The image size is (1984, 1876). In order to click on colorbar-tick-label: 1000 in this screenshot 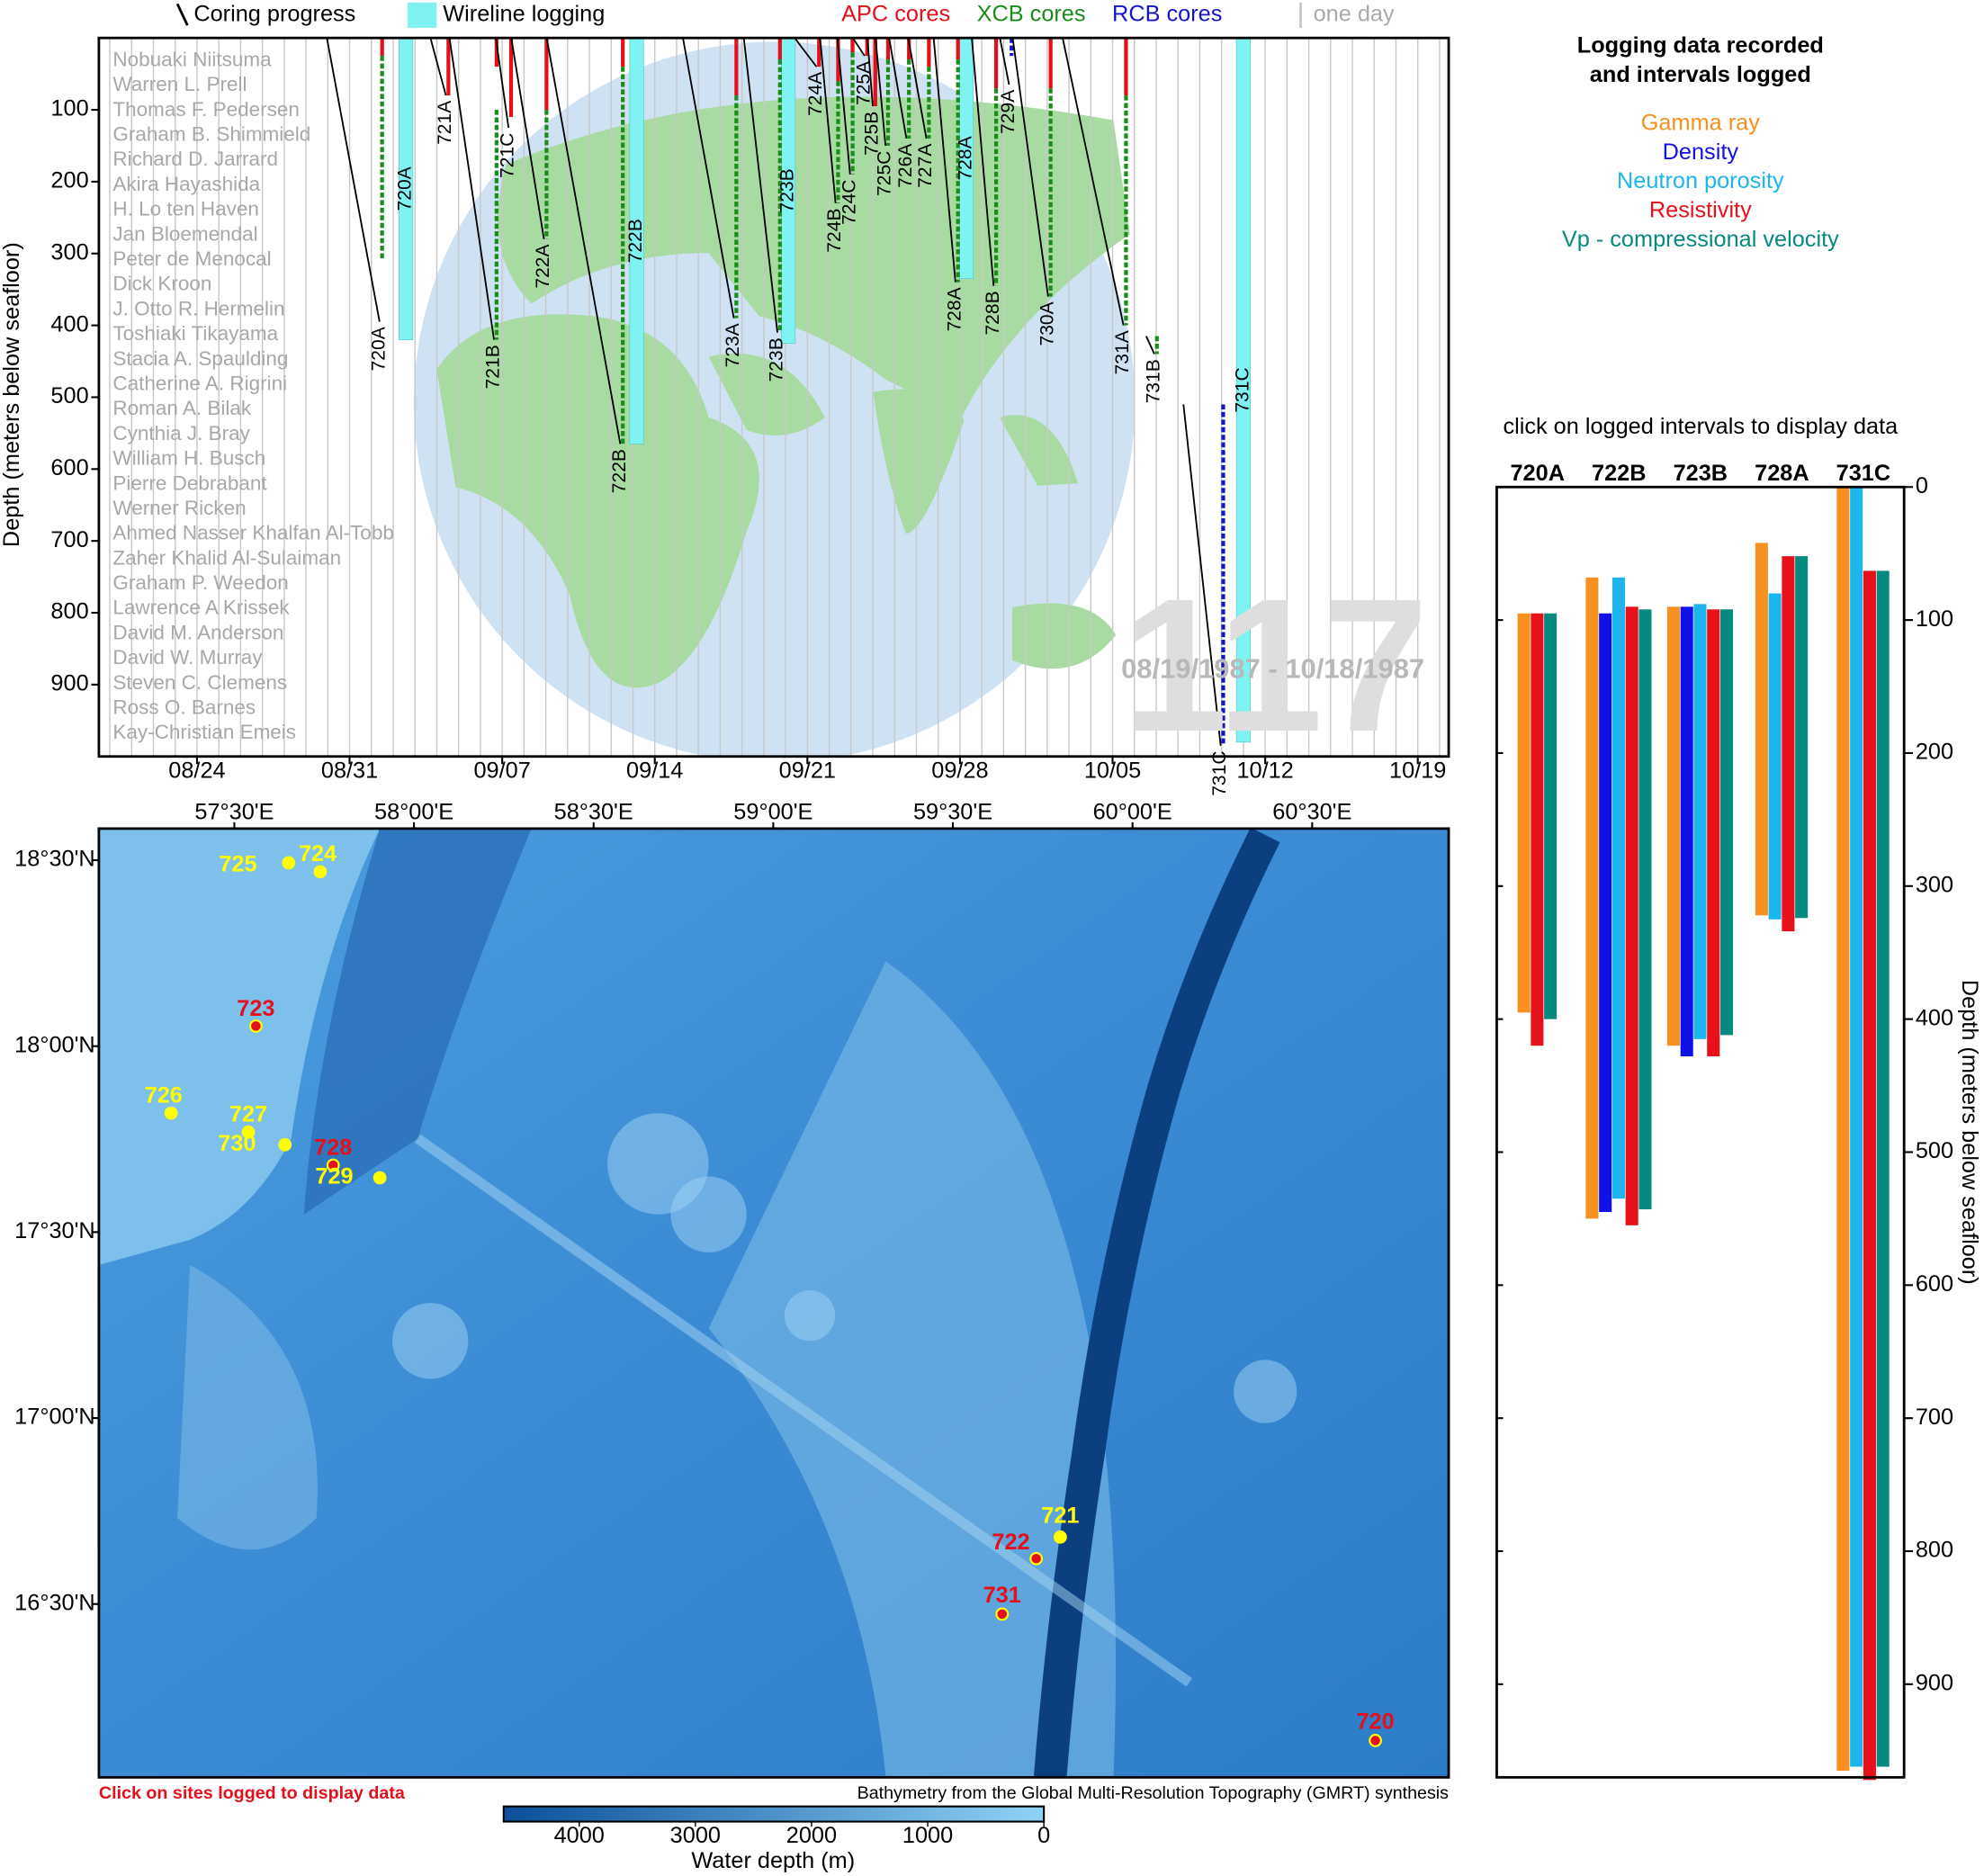, I will do `click(927, 1835)`.